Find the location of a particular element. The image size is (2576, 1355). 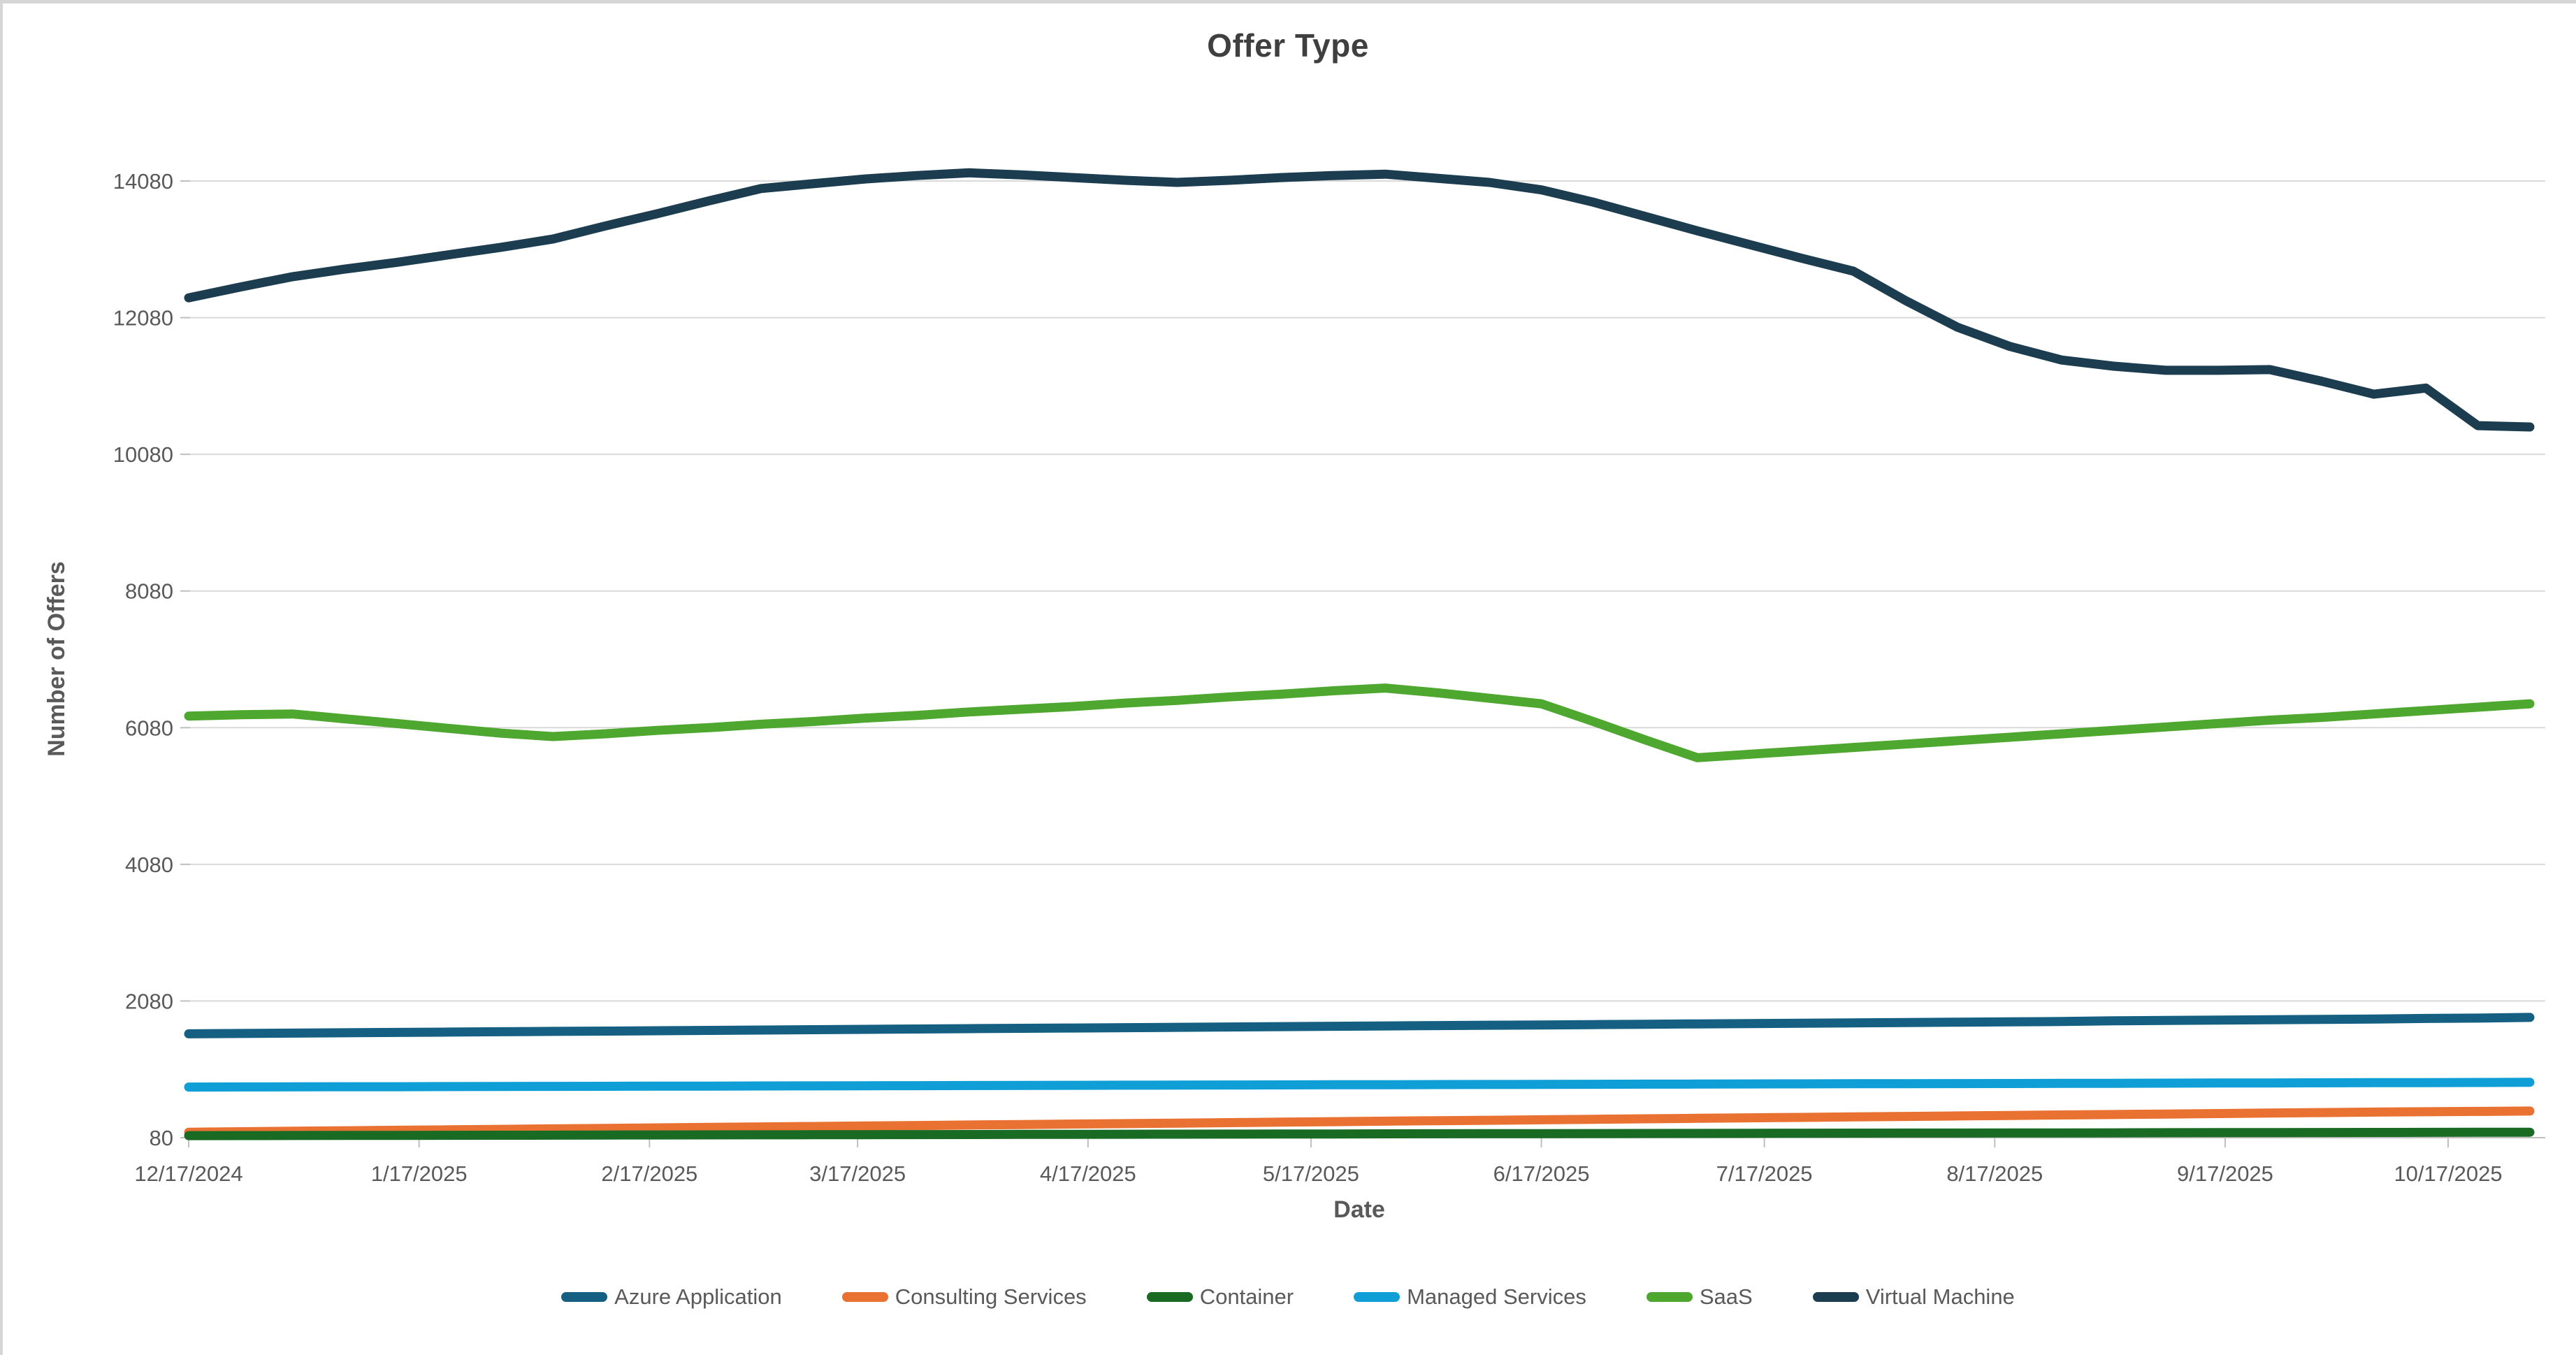

window-border-top is located at coordinates (1288, 1).